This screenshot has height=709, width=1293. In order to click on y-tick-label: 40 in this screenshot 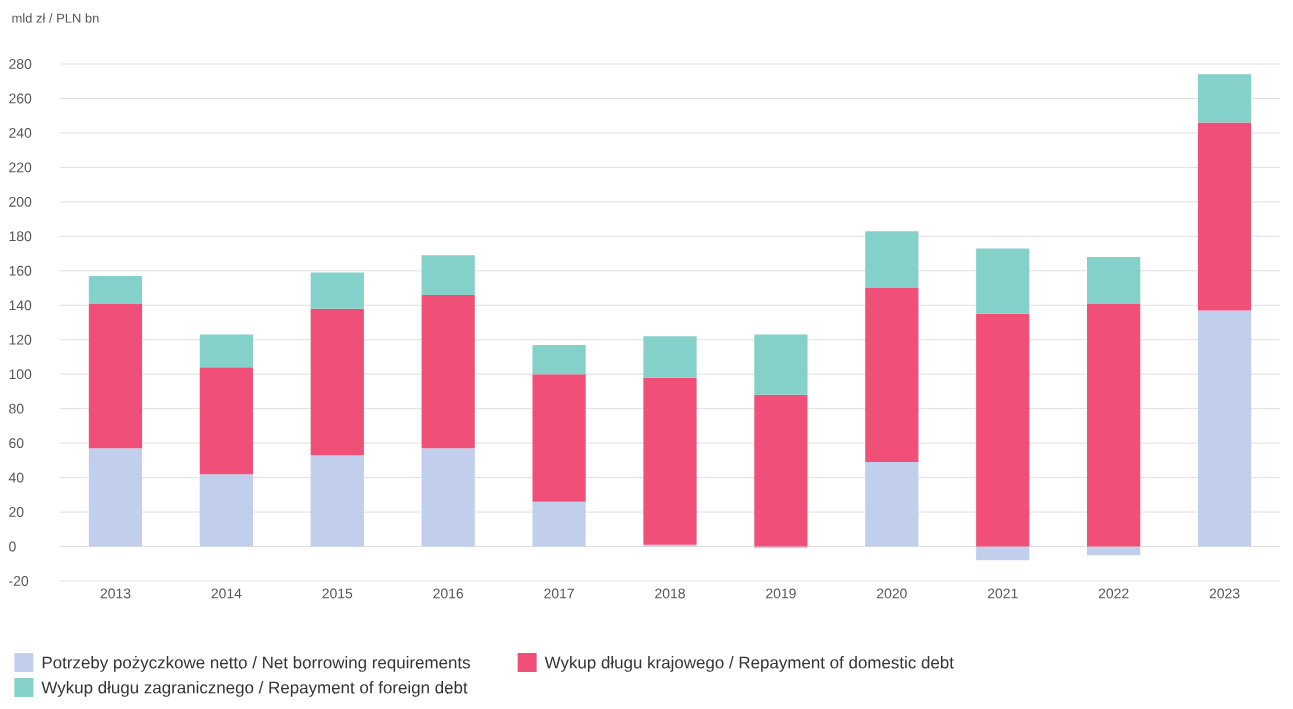, I will do `click(16, 477)`.